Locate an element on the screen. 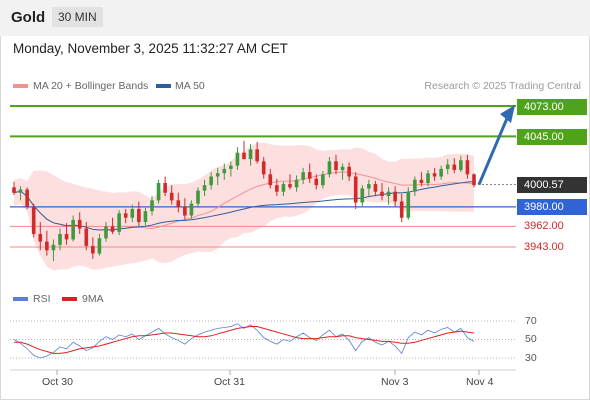  level-label-3943: 3943.00 is located at coordinates (544, 247).